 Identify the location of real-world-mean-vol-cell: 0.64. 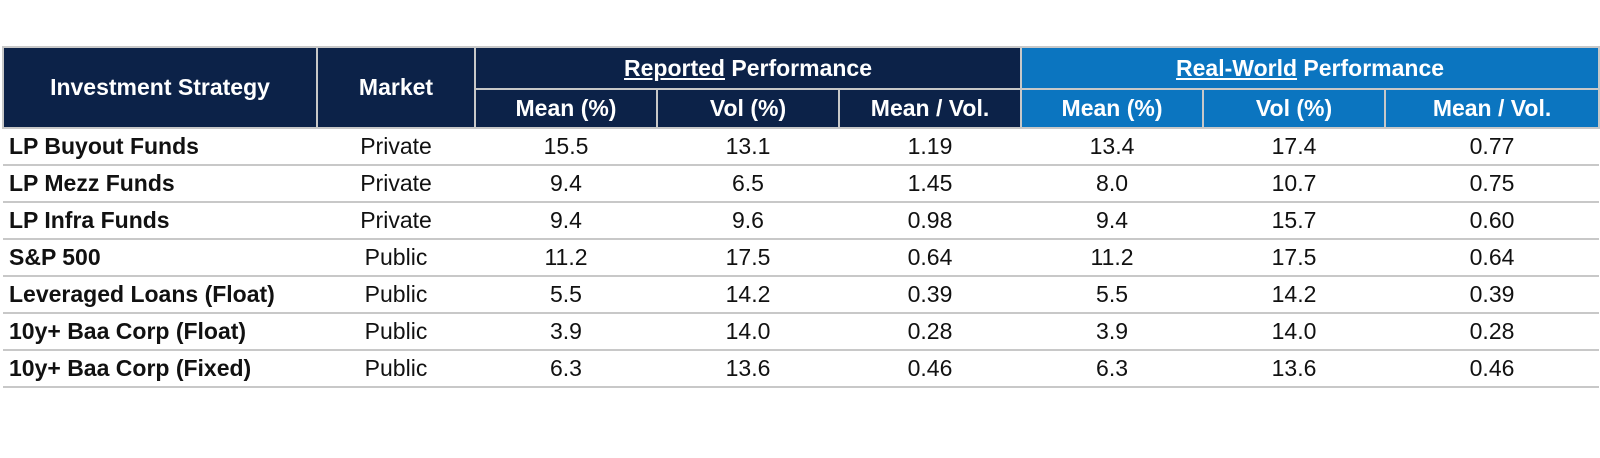
(1492, 258).